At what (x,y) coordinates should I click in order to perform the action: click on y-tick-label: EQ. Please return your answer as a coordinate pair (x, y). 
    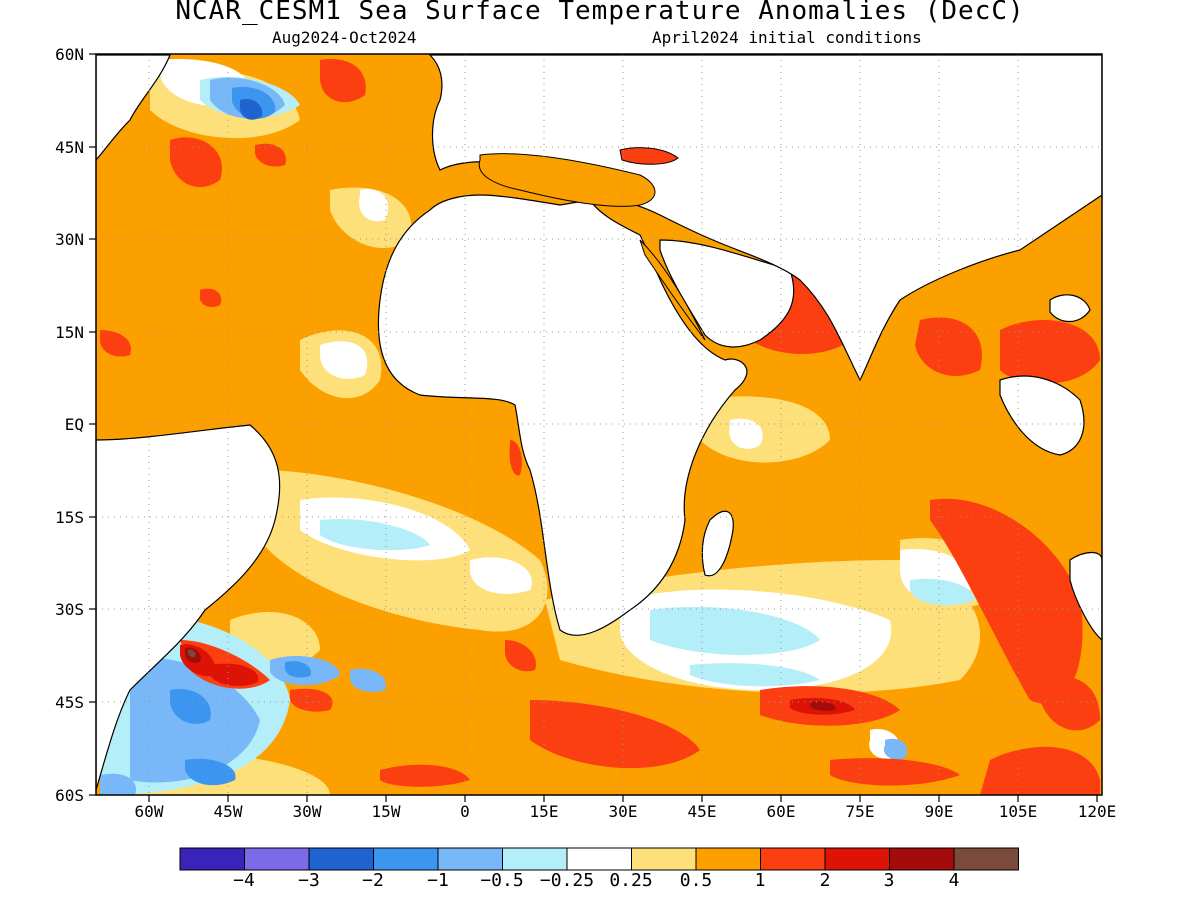
    Looking at the image, I should click on (74, 424).